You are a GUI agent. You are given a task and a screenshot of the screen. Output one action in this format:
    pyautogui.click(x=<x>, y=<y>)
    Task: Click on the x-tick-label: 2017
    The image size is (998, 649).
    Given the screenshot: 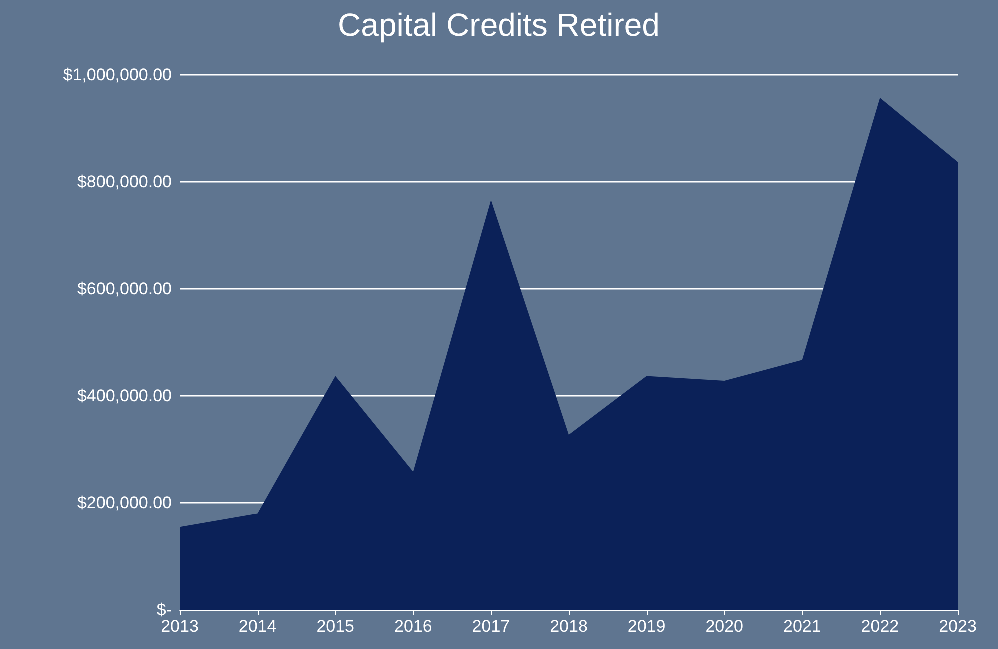 What is the action you would take?
    pyautogui.click(x=491, y=626)
    